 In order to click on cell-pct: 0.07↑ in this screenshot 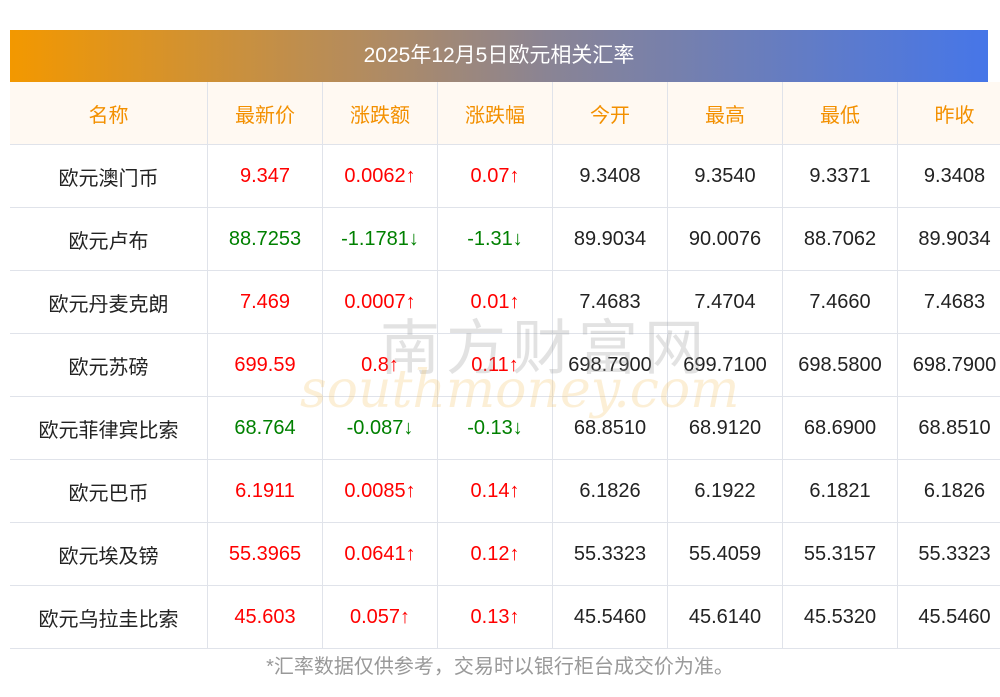, I will do `click(495, 176)`.